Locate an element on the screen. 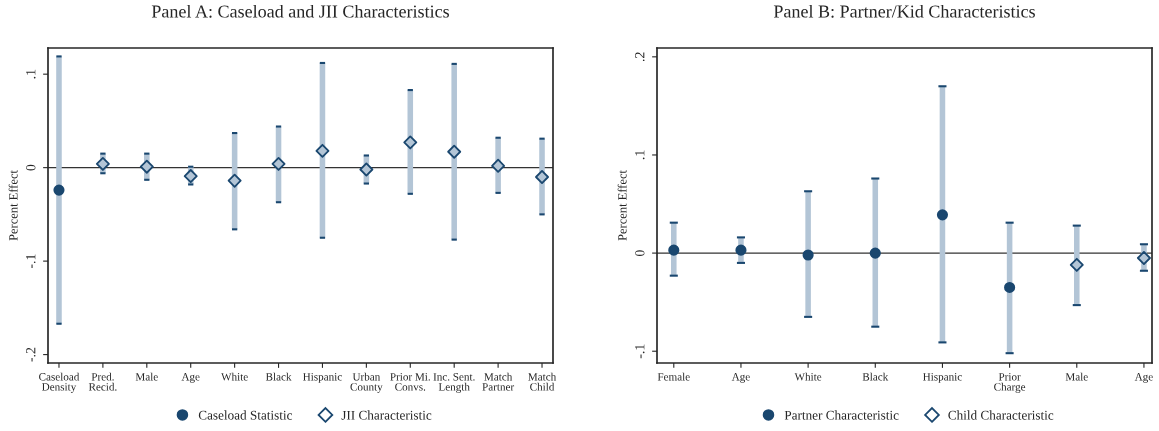 The width and height of the screenshot is (1159, 431). x-tick-label: Female is located at coordinates (673, 376).